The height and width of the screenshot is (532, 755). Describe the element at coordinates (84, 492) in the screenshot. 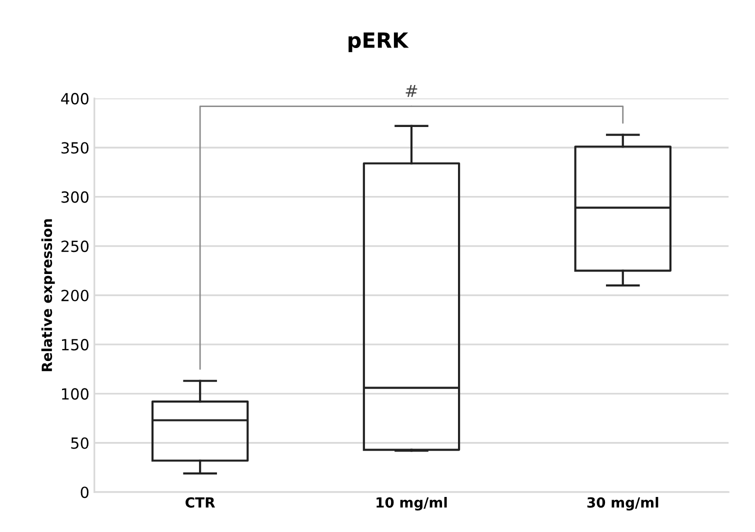

I see `y-tick-label: 0` at that location.